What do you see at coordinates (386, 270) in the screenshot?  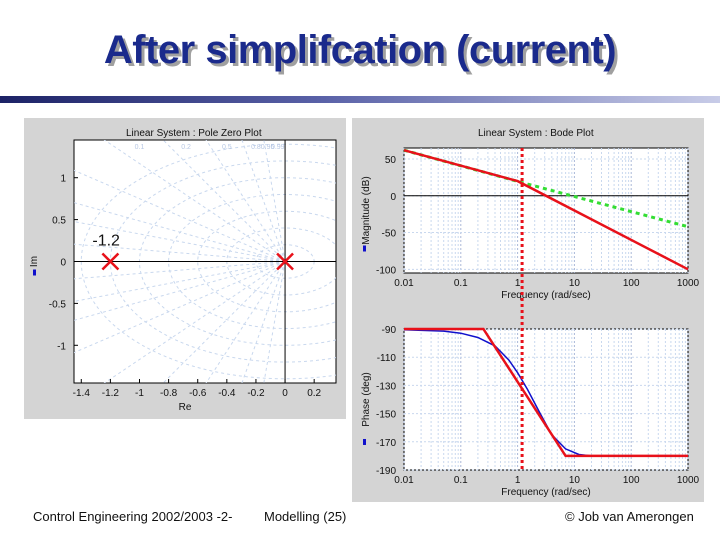 I see `mag-ytick-label: -100` at bounding box center [386, 270].